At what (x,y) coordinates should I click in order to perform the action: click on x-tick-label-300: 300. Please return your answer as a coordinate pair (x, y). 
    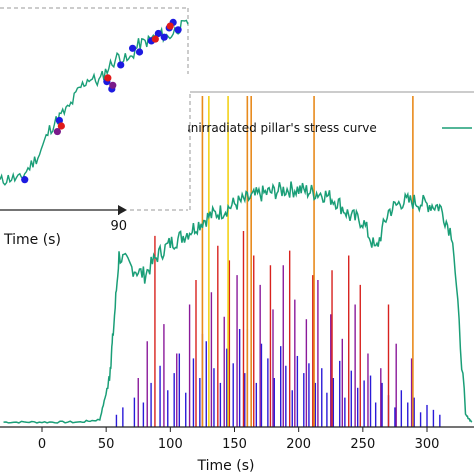
    Looking at the image, I should click on (427, 444).